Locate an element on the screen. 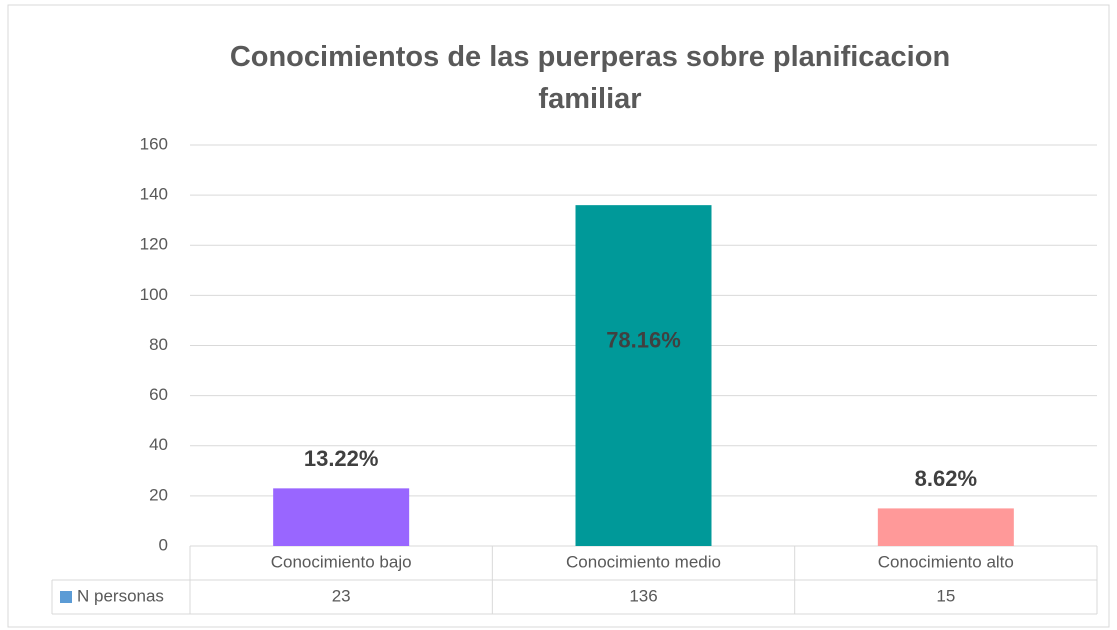 The height and width of the screenshot is (630, 1117). table-value: 23 is located at coordinates (341, 595).